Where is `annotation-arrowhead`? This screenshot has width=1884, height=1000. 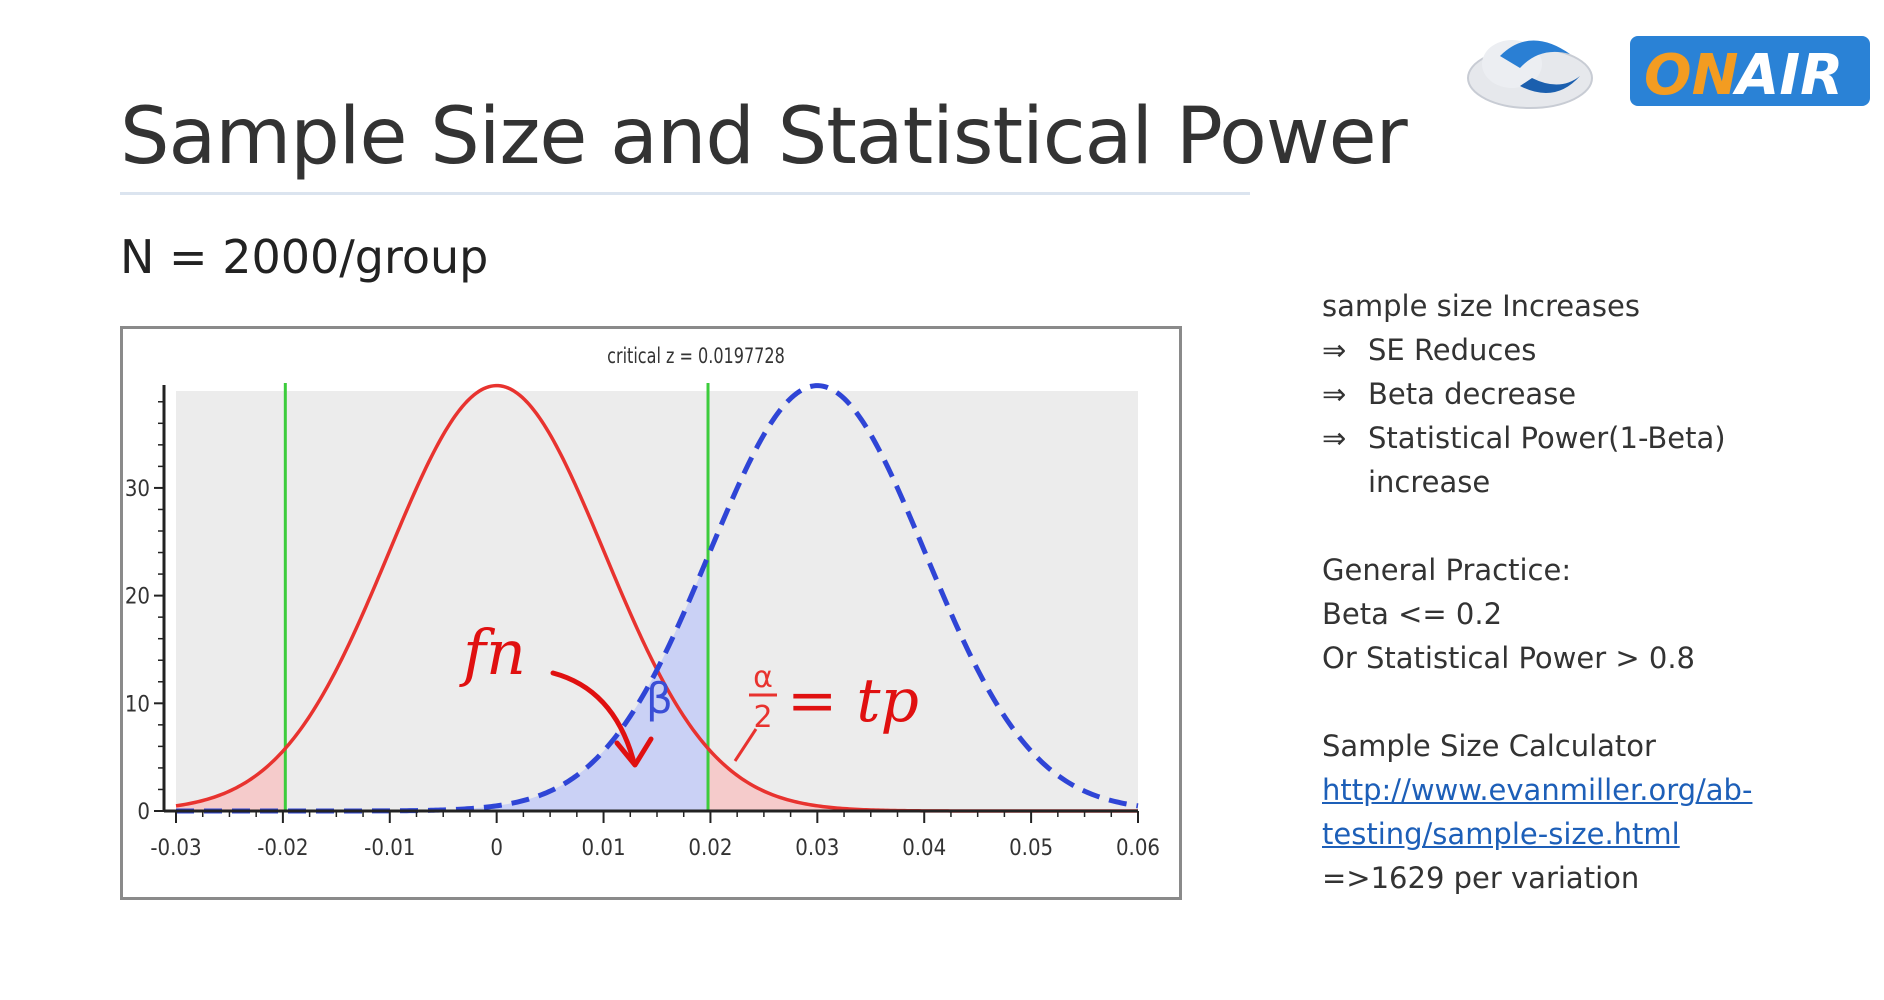 annotation-arrowhead is located at coordinates (634, 752).